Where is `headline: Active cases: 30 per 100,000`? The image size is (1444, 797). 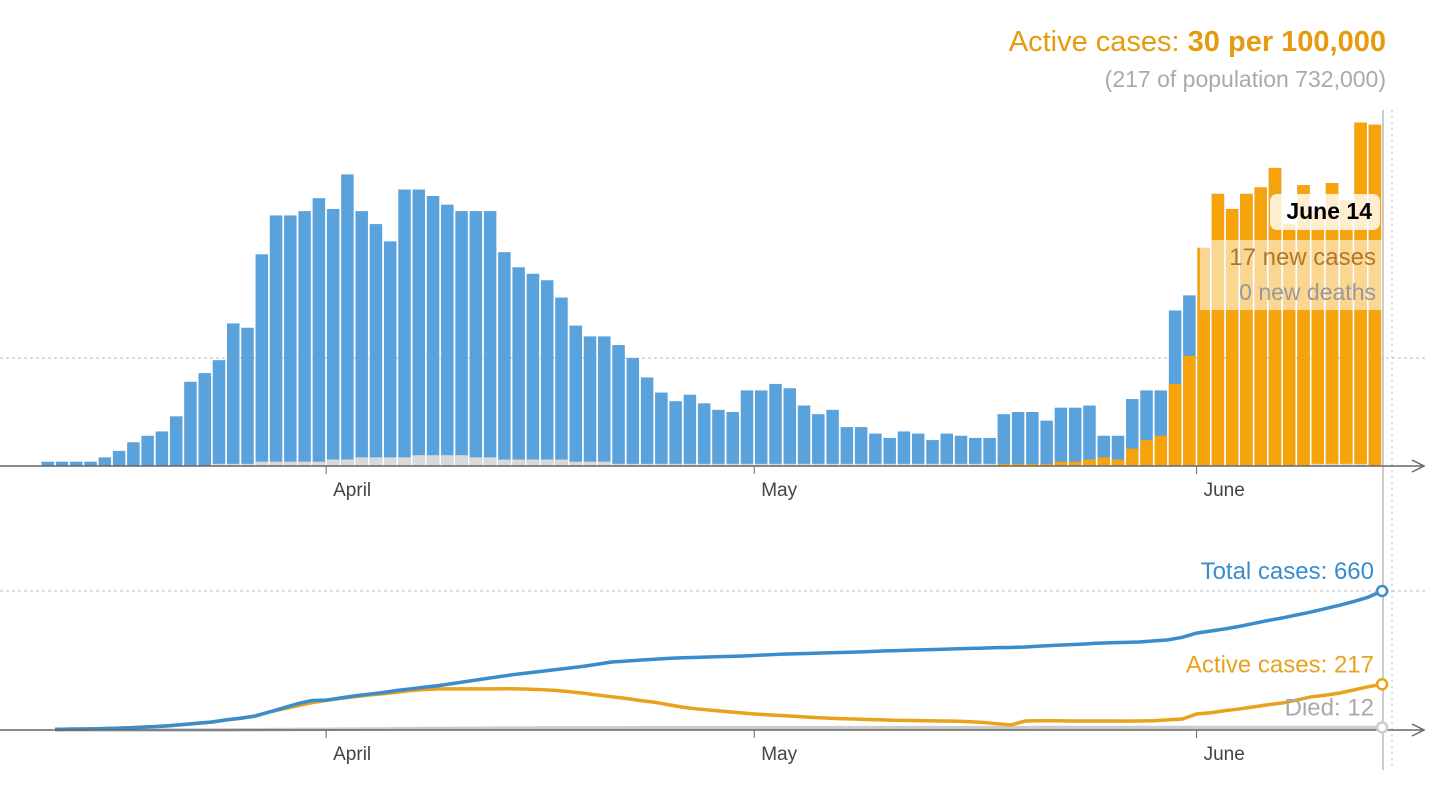 headline: Active cases: 30 per 100,000 is located at coordinates (1197, 42).